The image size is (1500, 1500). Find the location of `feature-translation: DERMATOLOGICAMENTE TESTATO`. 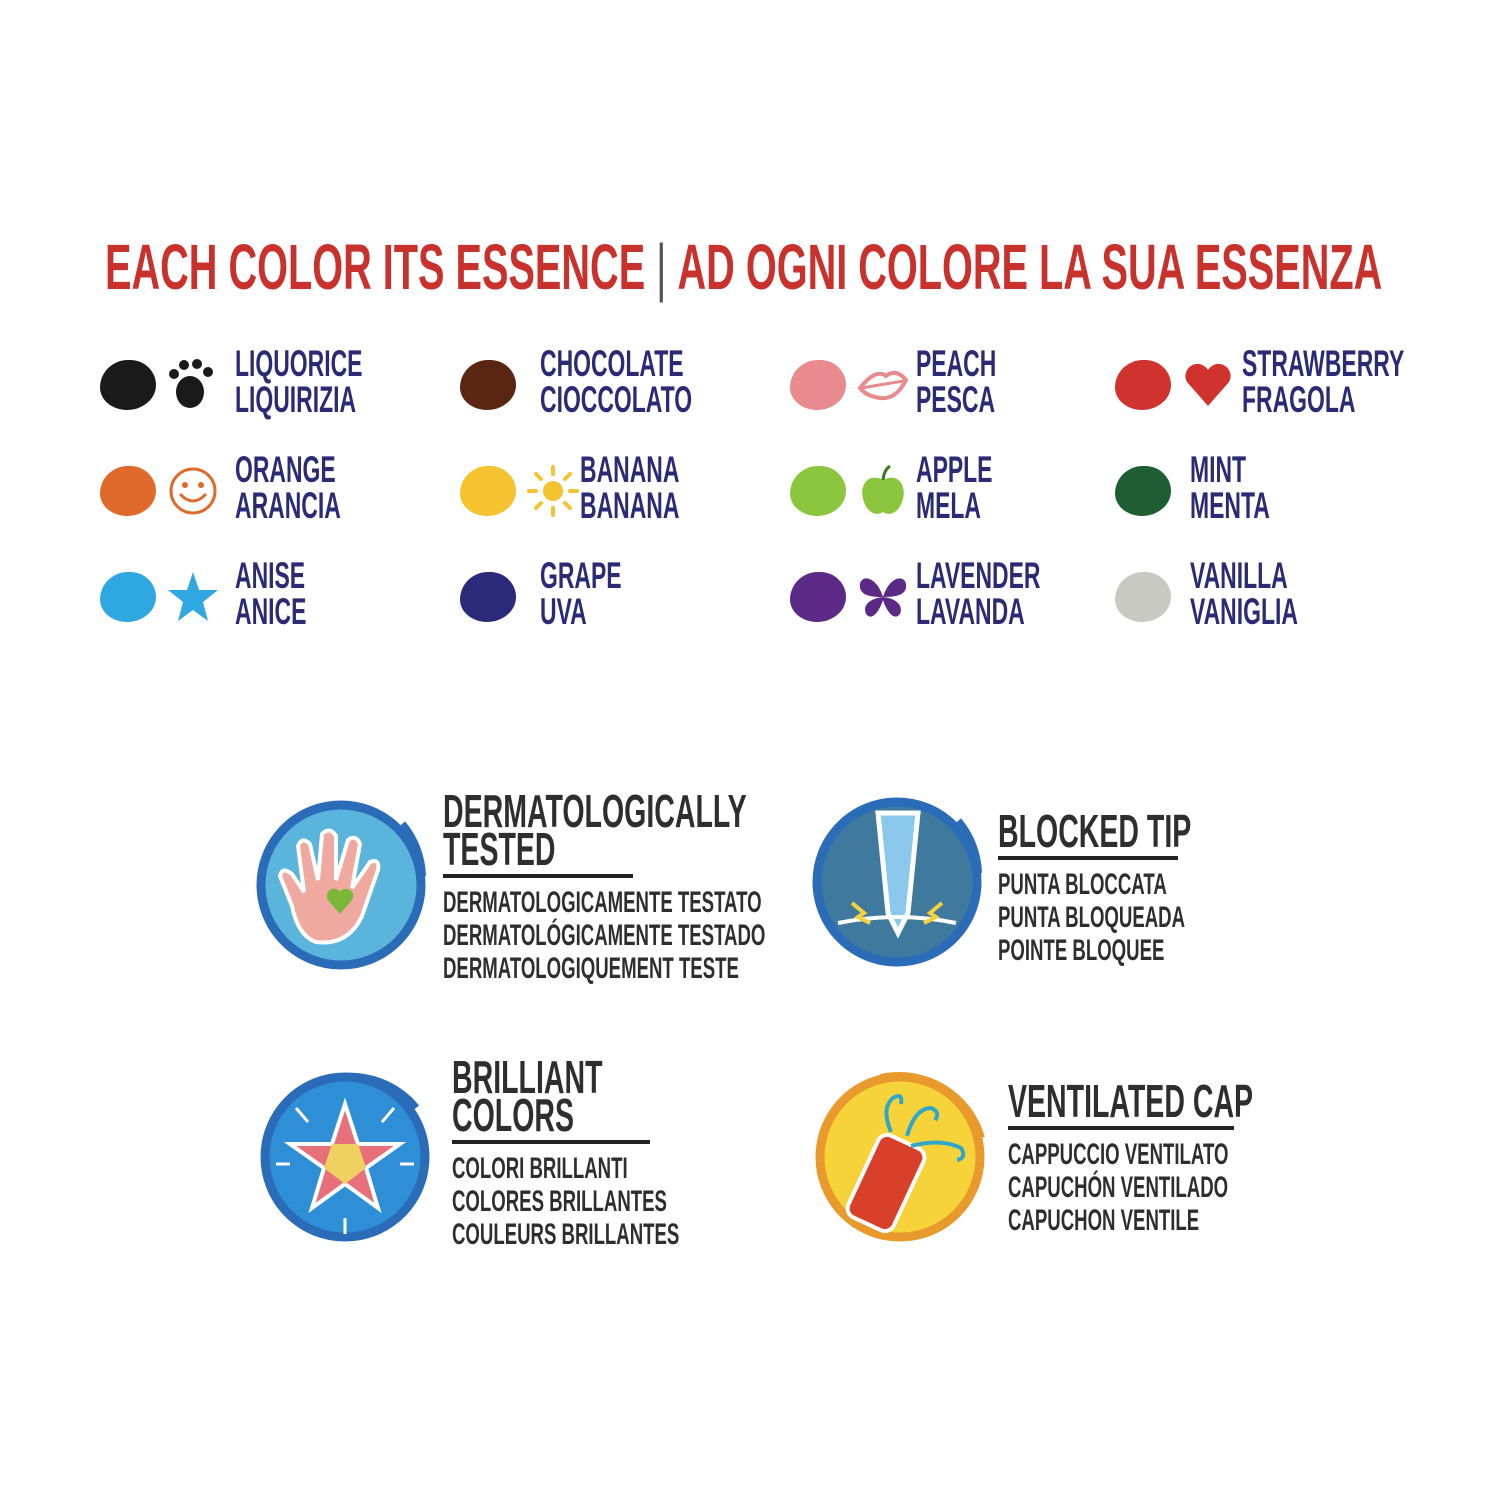

feature-translation: DERMATOLOGICAMENTE TESTATO is located at coordinates (602, 902).